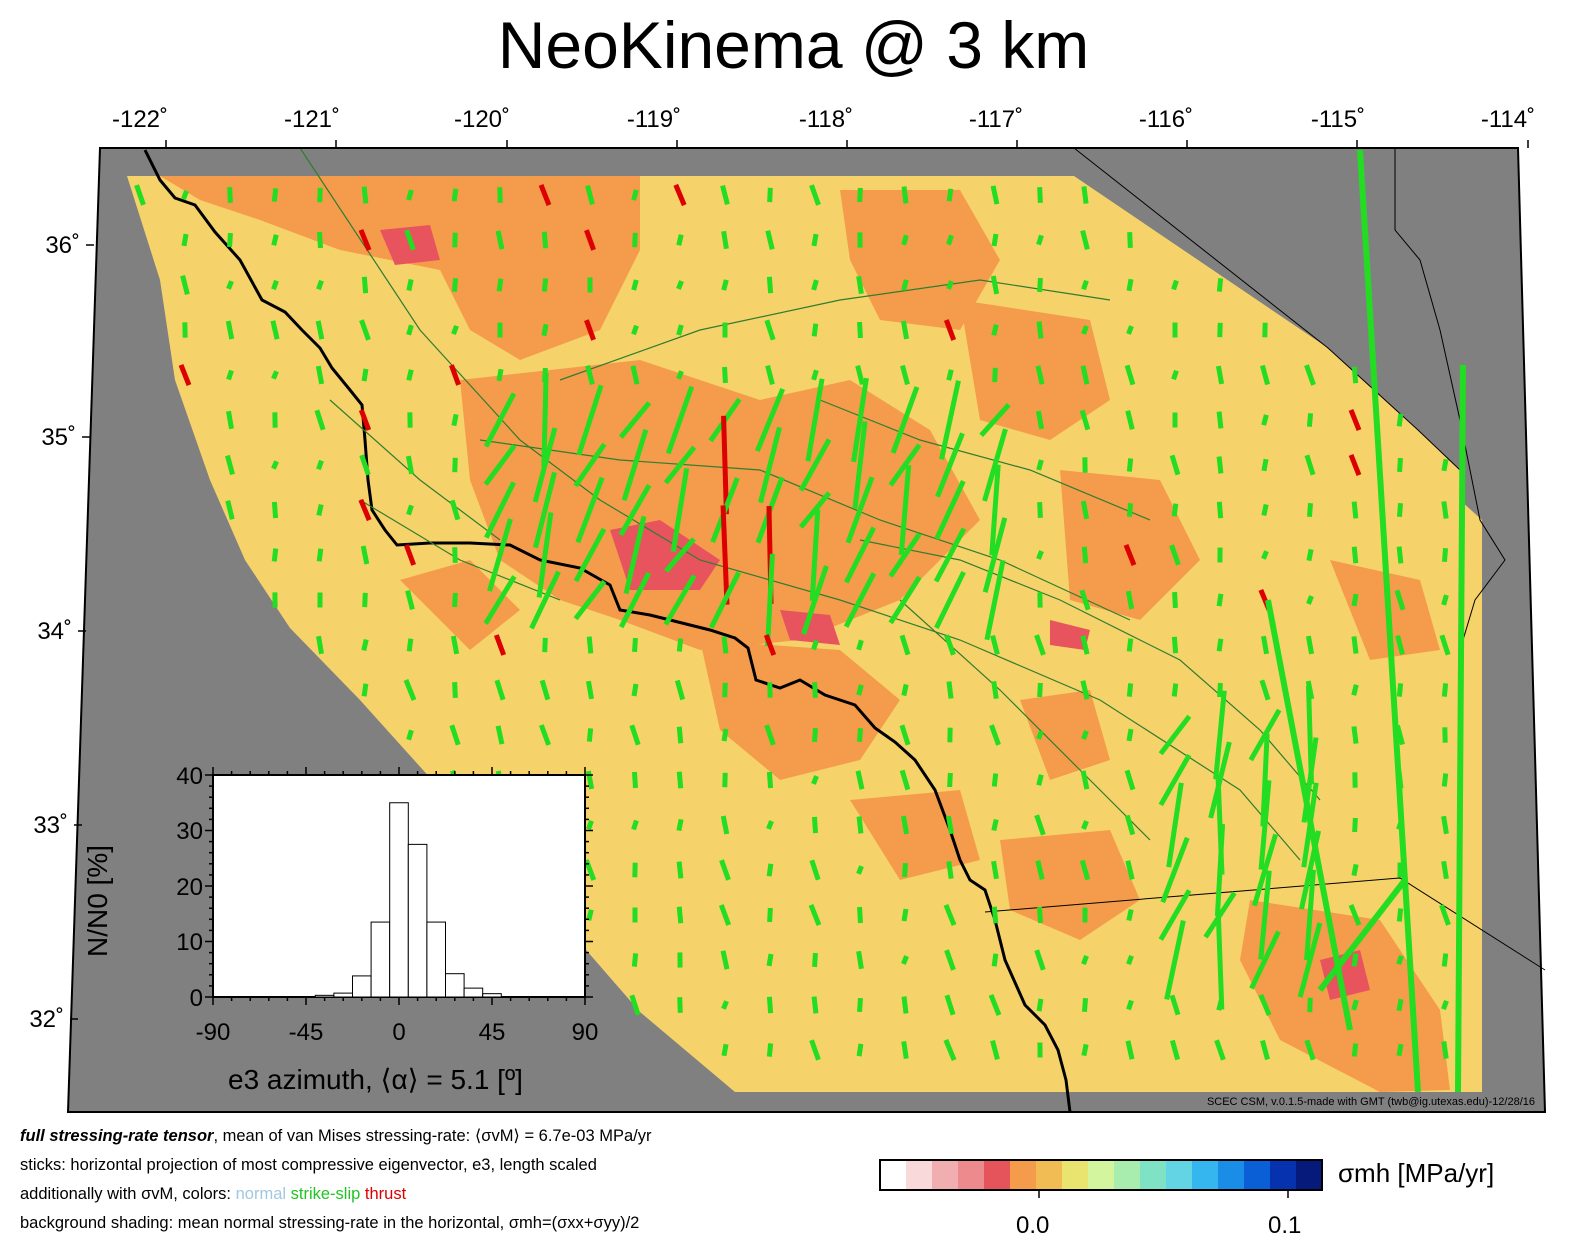 Image resolution: width=1587 pixels, height=1255 pixels. I want to click on lon-label: -114˚, so click(1508, 119).